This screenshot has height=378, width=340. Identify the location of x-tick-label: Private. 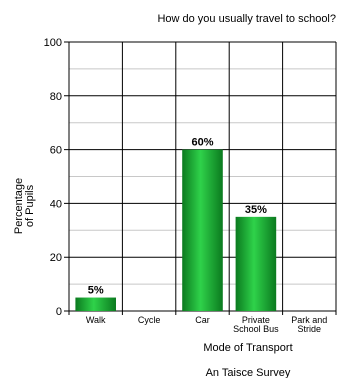
(256, 320).